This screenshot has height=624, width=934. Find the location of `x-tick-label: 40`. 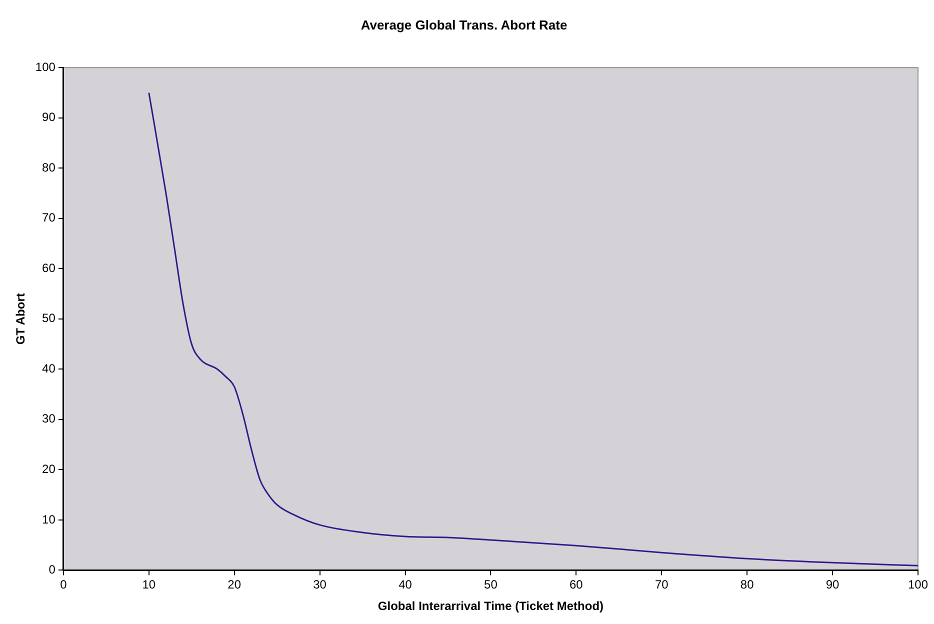

x-tick-label: 40 is located at coordinates (405, 585).